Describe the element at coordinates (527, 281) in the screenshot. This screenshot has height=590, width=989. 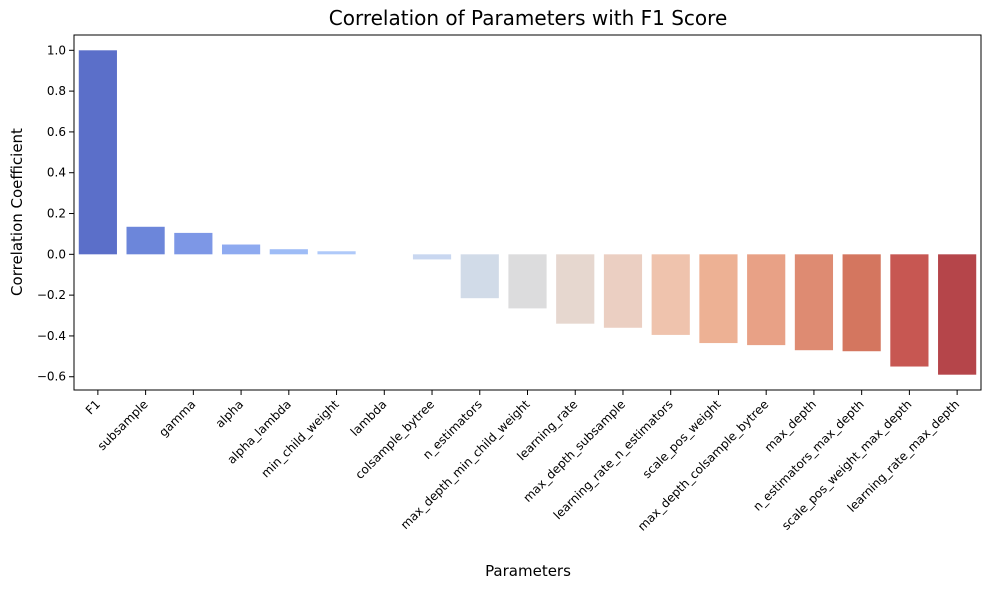
I see `bar-max_depth_min_child_weight` at that location.